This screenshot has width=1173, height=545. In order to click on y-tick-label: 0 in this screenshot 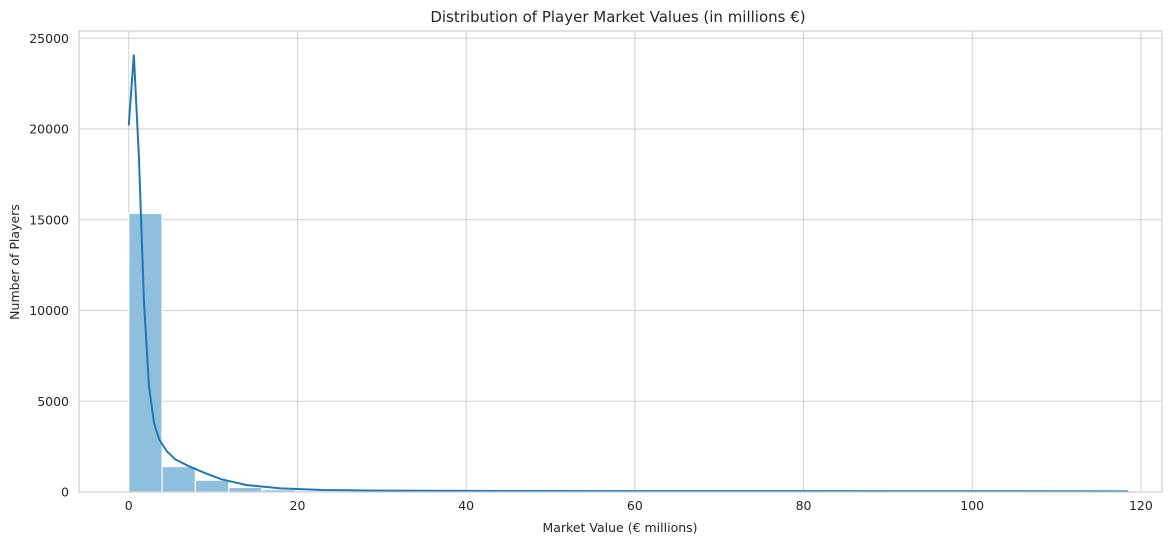, I will do `click(65, 492)`.